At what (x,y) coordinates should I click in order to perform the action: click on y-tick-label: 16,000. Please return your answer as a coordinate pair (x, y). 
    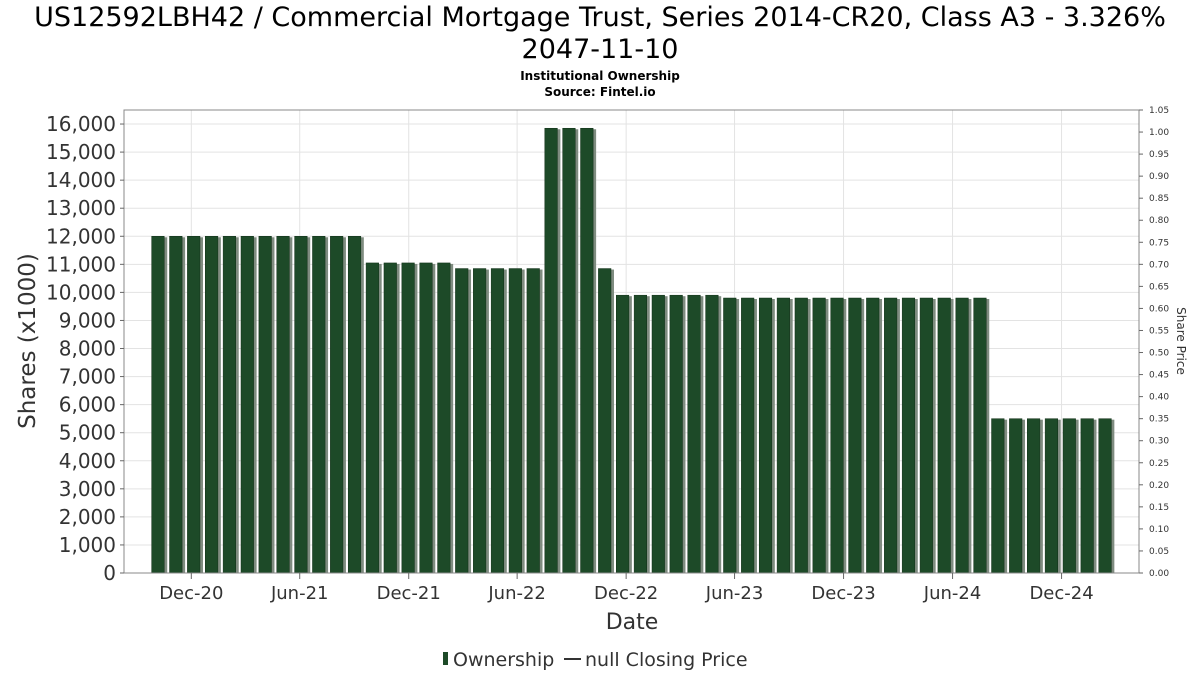
    Looking at the image, I should click on (81, 124).